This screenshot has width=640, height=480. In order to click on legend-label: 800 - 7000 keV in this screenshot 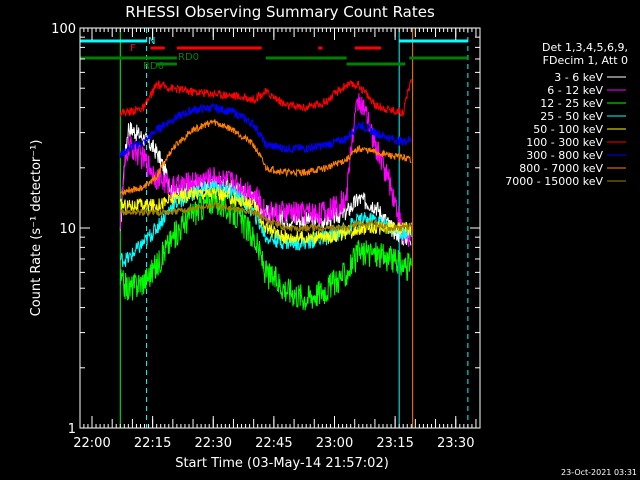, I will do `click(561, 168)`.